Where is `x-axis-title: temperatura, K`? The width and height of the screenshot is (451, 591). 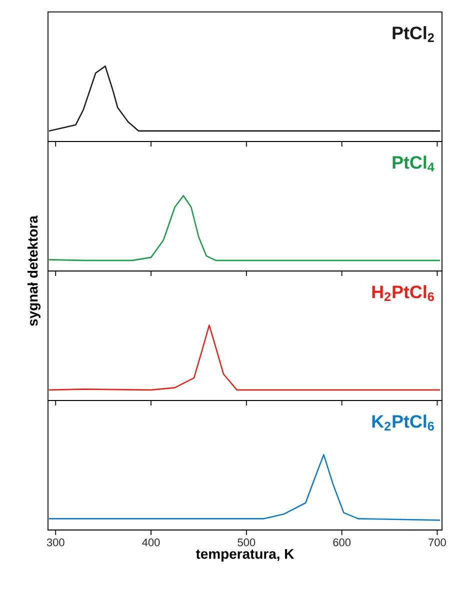 x-axis-title: temperatura, K is located at coordinates (245, 555).